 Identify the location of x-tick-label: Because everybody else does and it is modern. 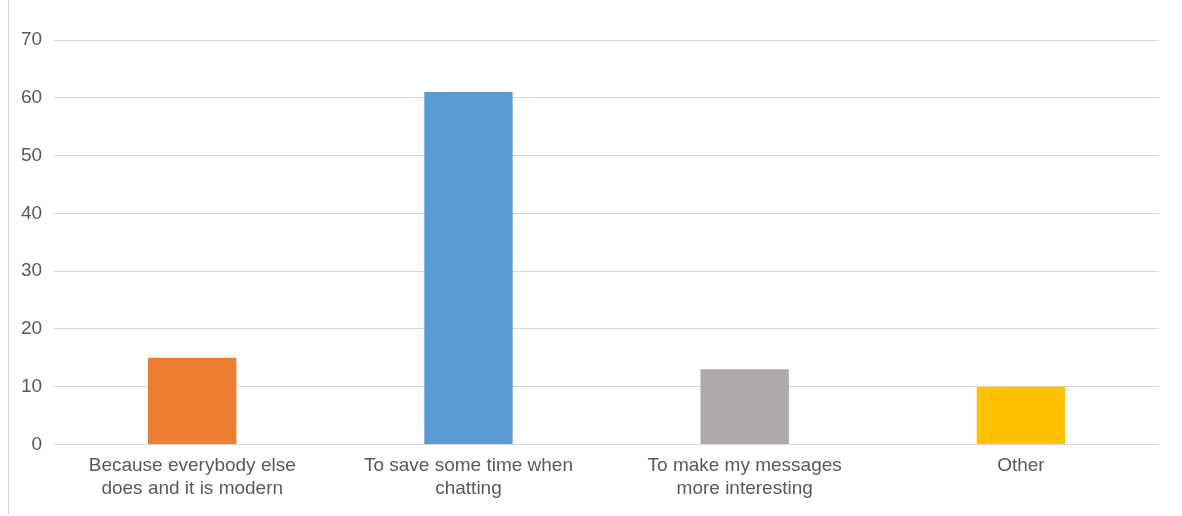
(192, 476).